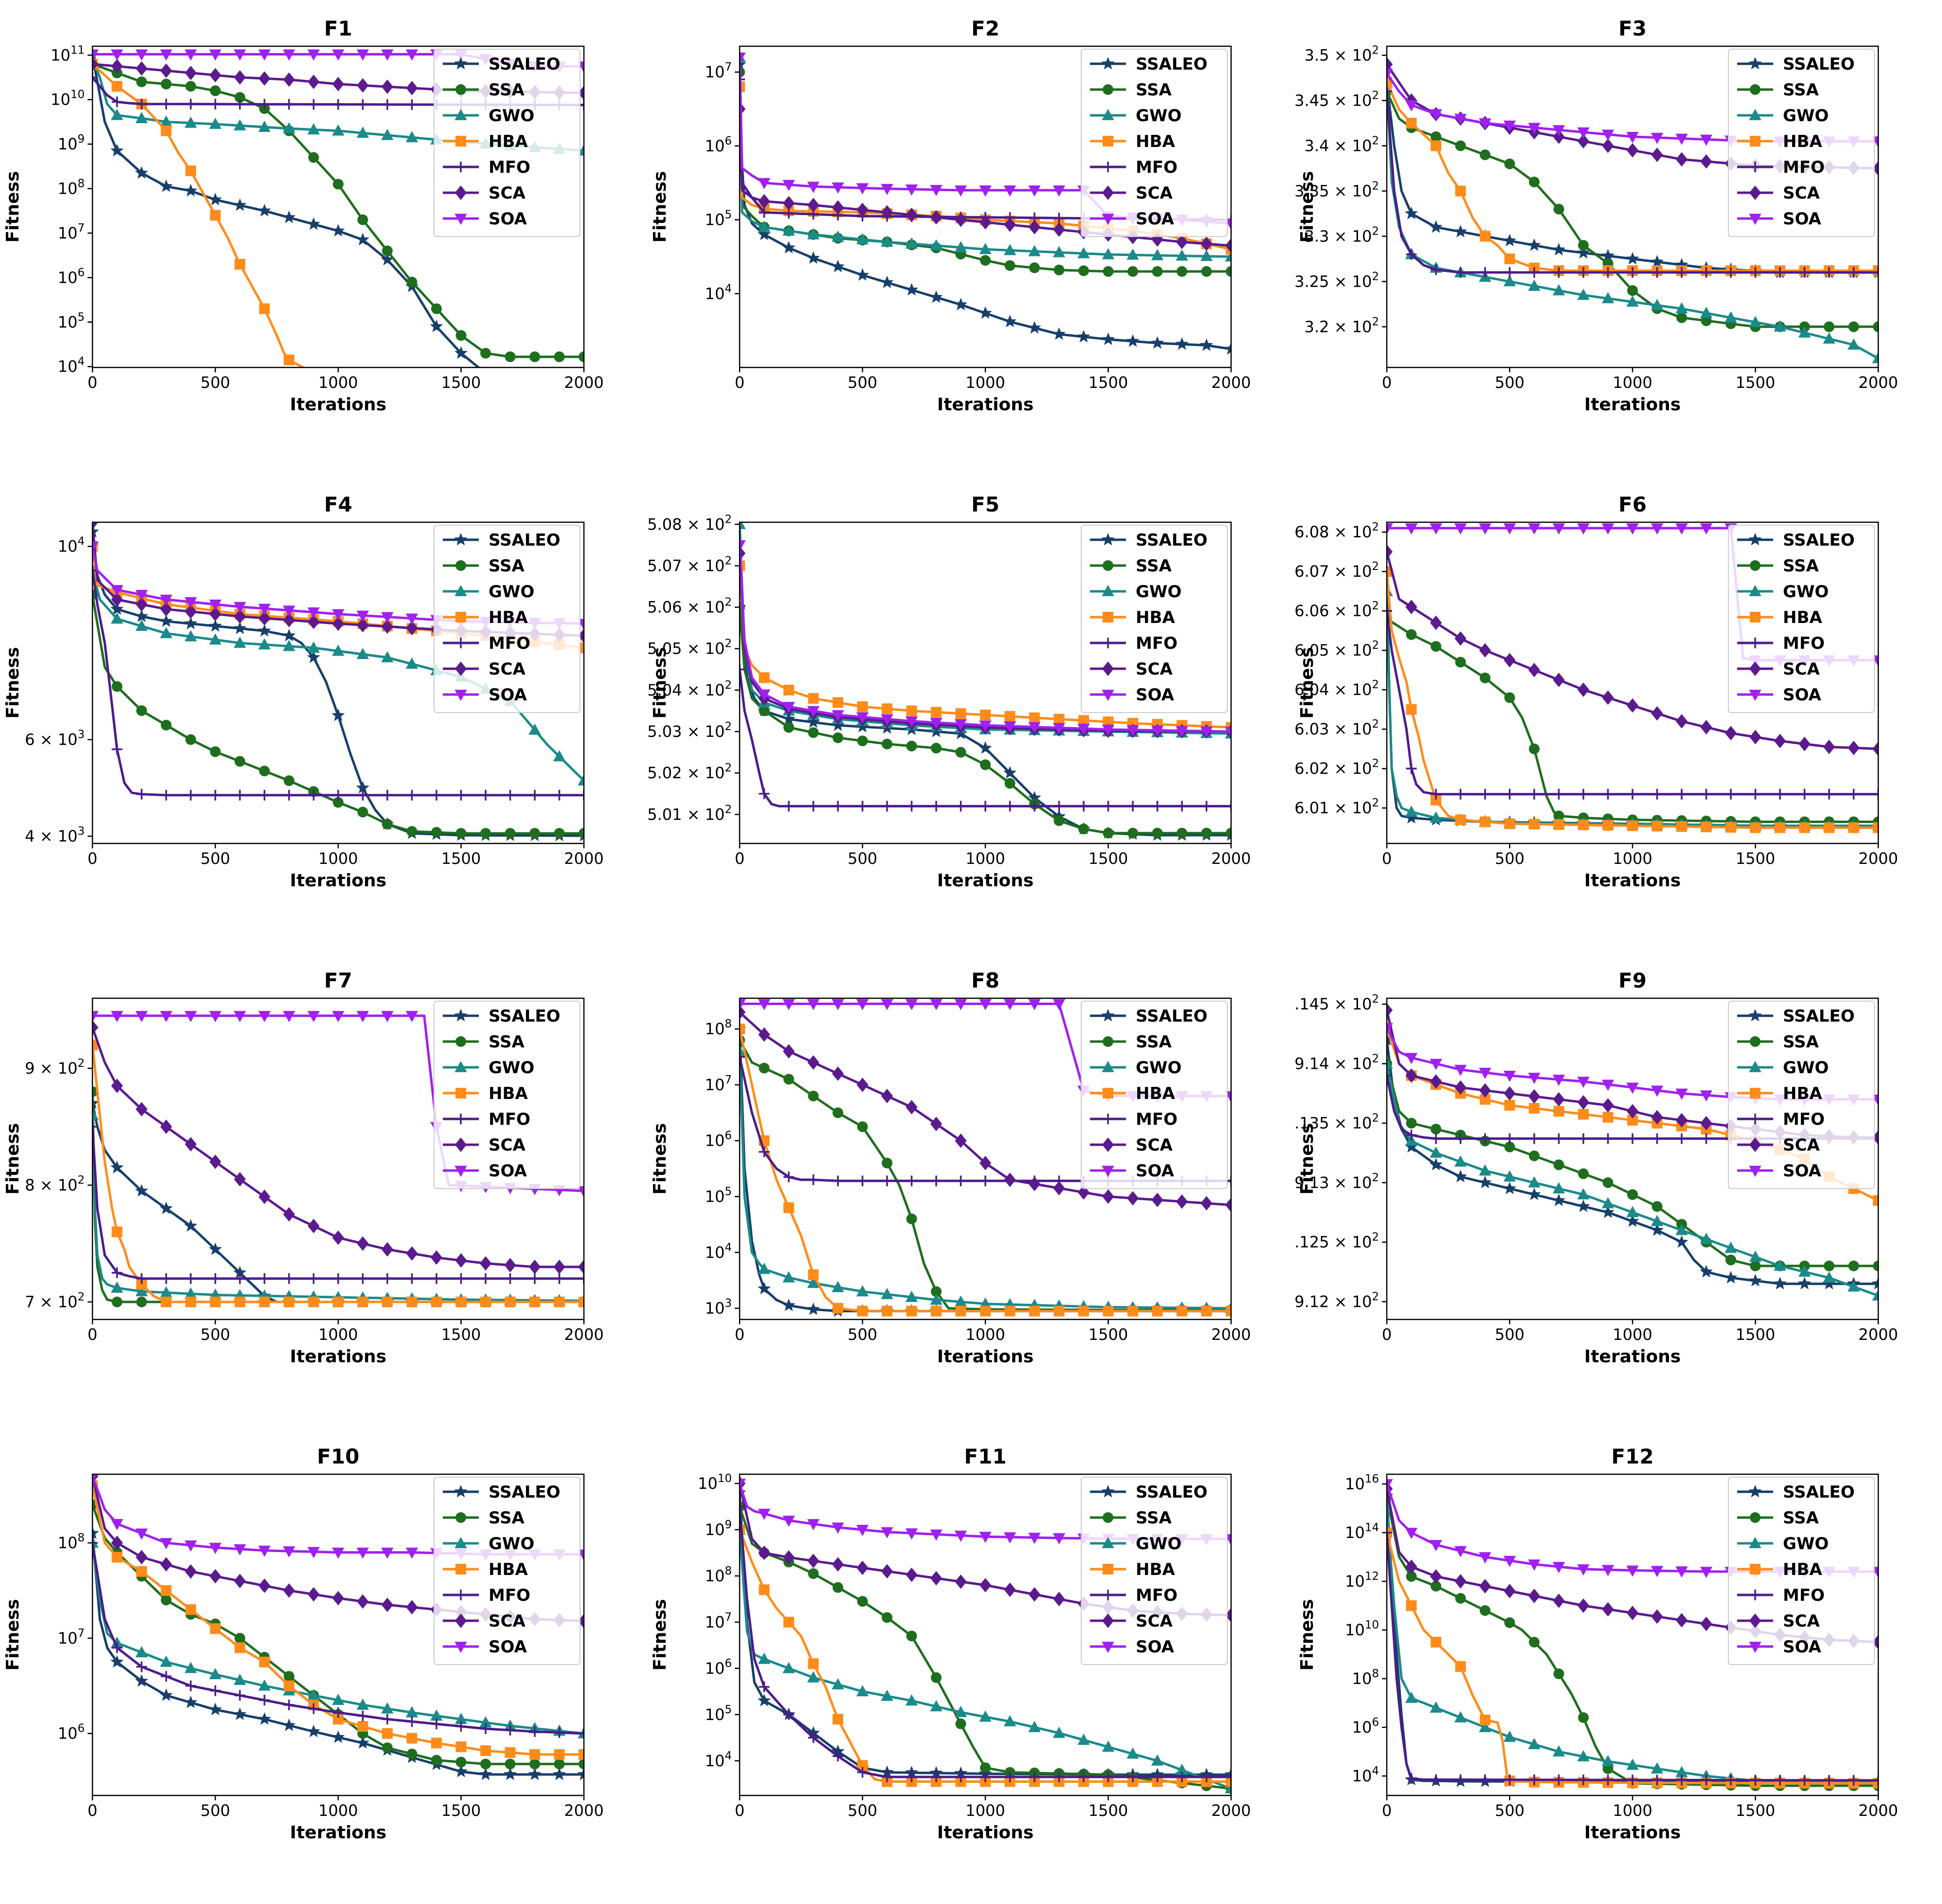 This screenshot has width=1942, height=1904. What do you see at coordinates (1362, 1580) in the screenshot?
I see `y-tick-label: 1012` at bounding box center [1362, 1580].